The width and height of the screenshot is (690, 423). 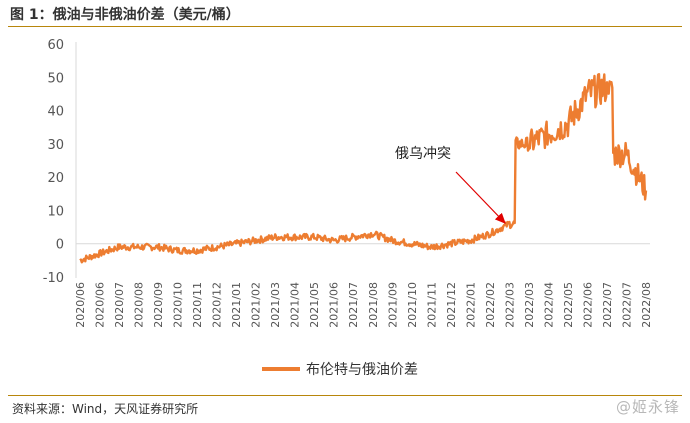 I want to click on title-rule, so click(x=345, y=26).